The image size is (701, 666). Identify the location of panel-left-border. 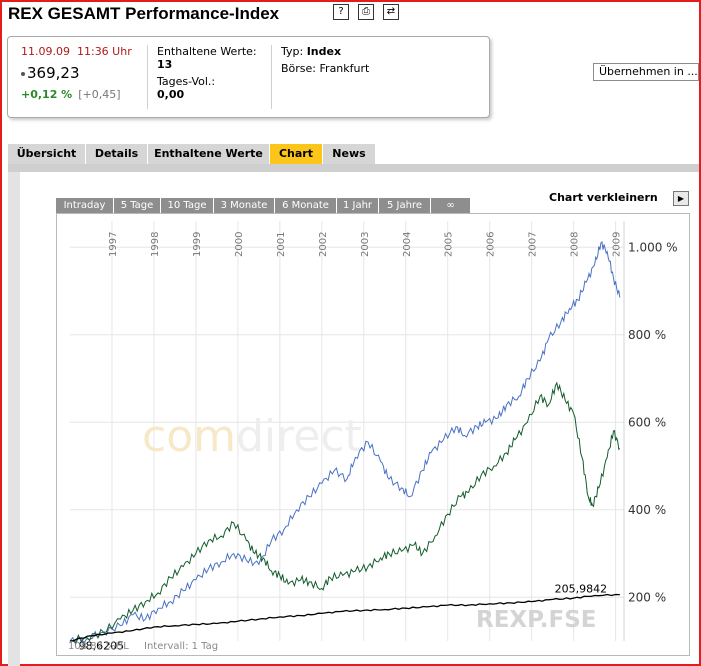
(14, 419).